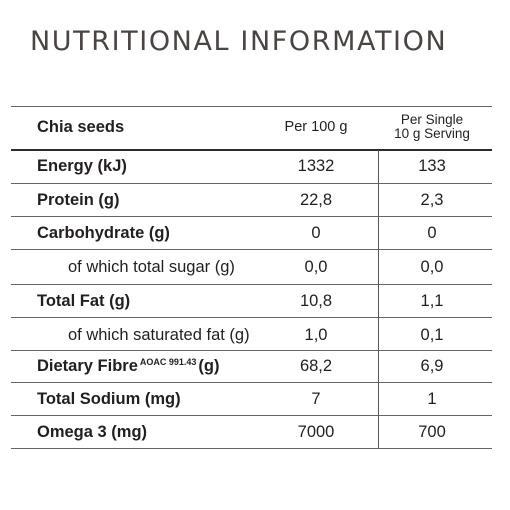 The image size is (510, 510). Describe the element at coordinates (81, 127) in the screenshot. I see `product-name: Chia seeds` at that location.